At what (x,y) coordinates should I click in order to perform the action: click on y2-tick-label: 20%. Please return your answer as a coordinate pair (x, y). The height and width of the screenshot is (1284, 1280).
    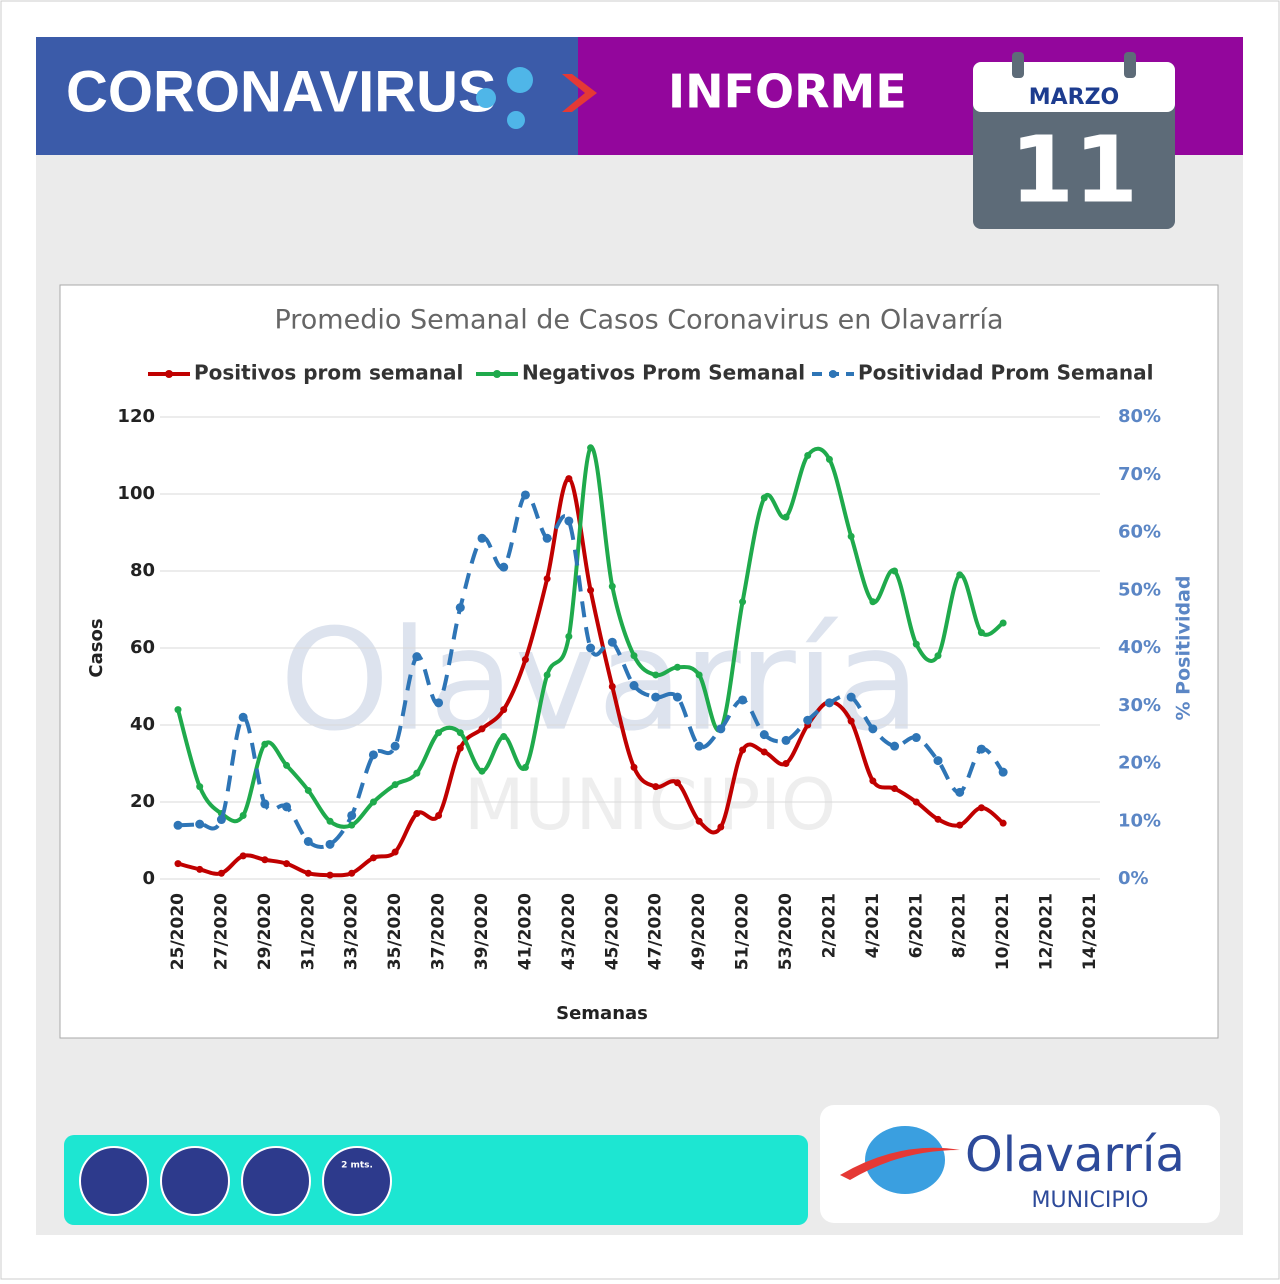
    Looking at the image, I should click on (1139, 763).